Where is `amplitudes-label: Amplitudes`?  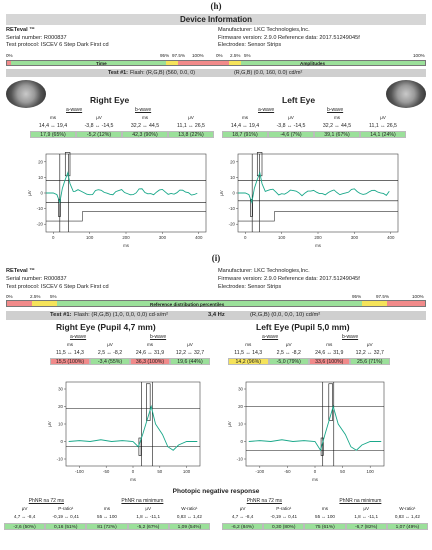
amplitudes-label: Amplitudes is located at coordinates (313, 63).